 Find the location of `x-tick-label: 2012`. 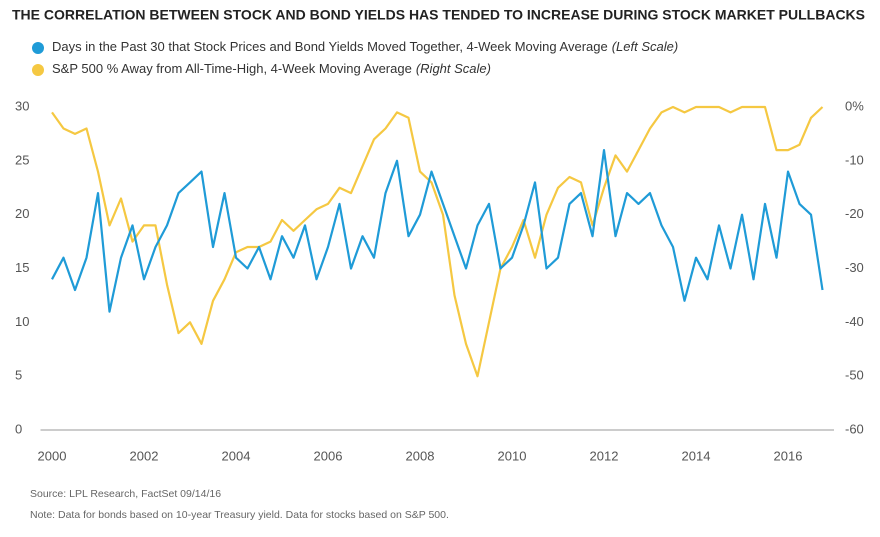

x-tick-label: 2012 is located at coordinates (604, 455).